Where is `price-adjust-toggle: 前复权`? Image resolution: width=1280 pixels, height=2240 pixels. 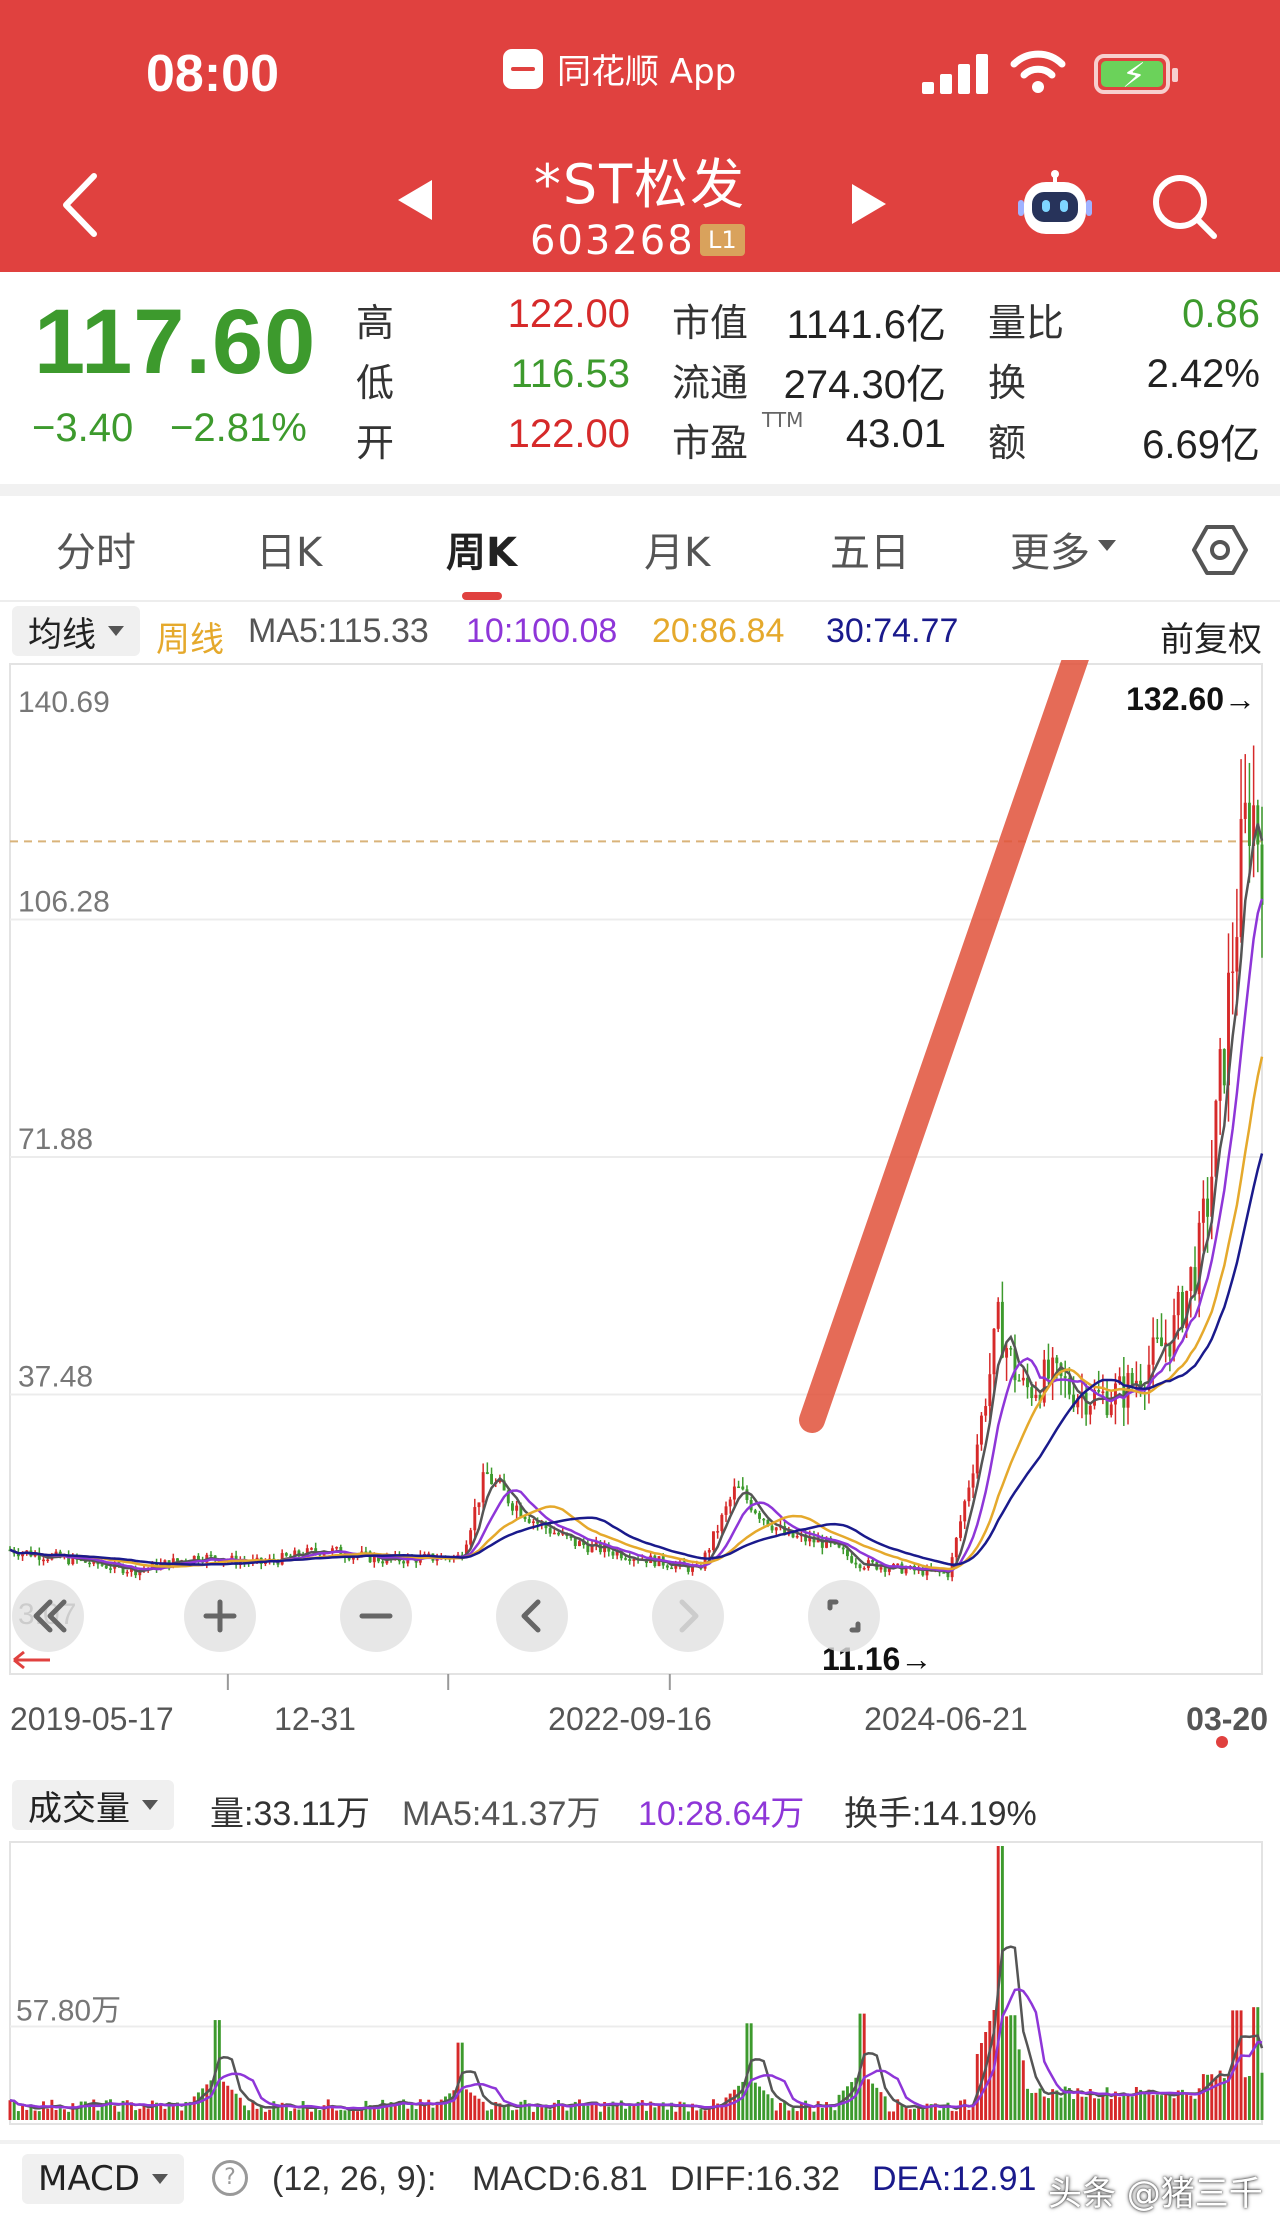 price-adjust-toggle: 前复权 is located at coordinates (1211, 640).